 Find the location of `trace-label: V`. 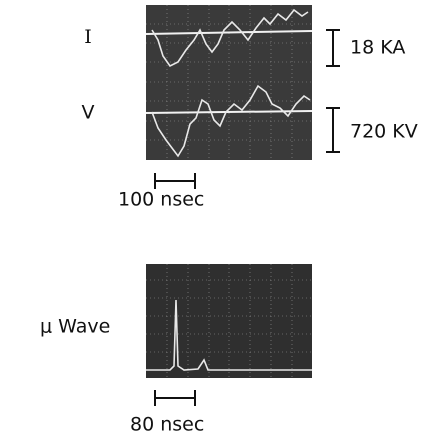

trace-label: V is located at coordinates (88, 113).